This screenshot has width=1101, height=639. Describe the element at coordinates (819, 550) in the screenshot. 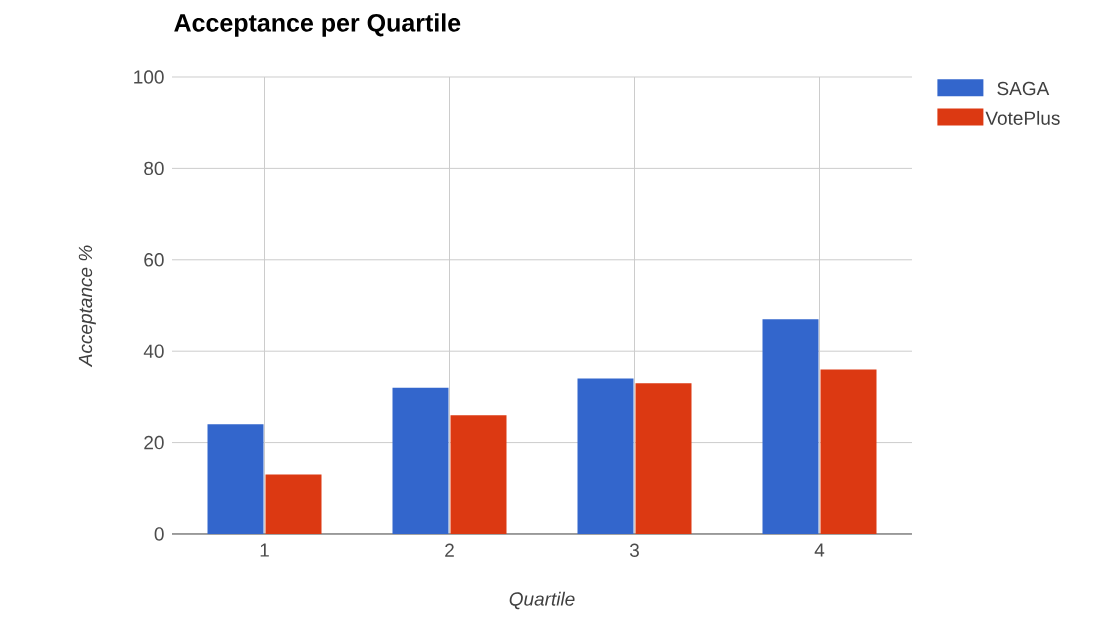

I see `x-tick-label: 4` at that location.